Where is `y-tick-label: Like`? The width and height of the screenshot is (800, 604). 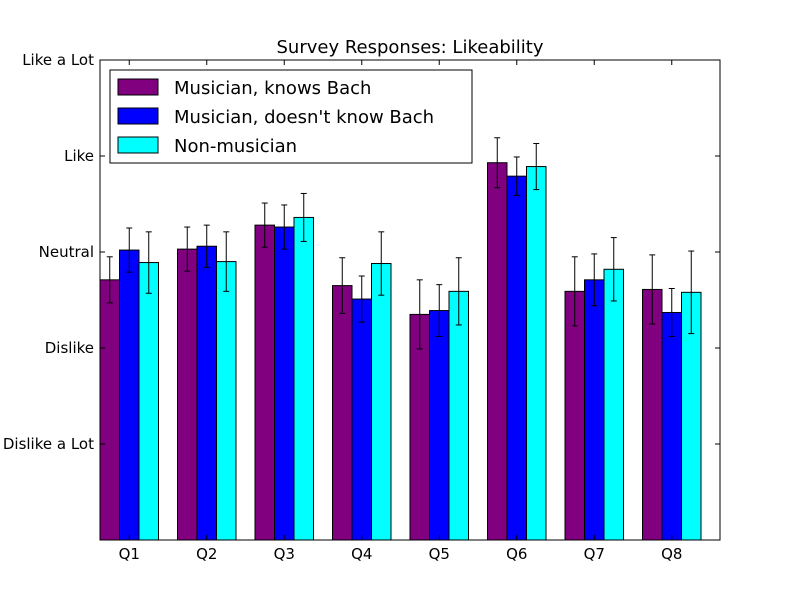
y-tick-label: Like is located at coordinates (79, 156).